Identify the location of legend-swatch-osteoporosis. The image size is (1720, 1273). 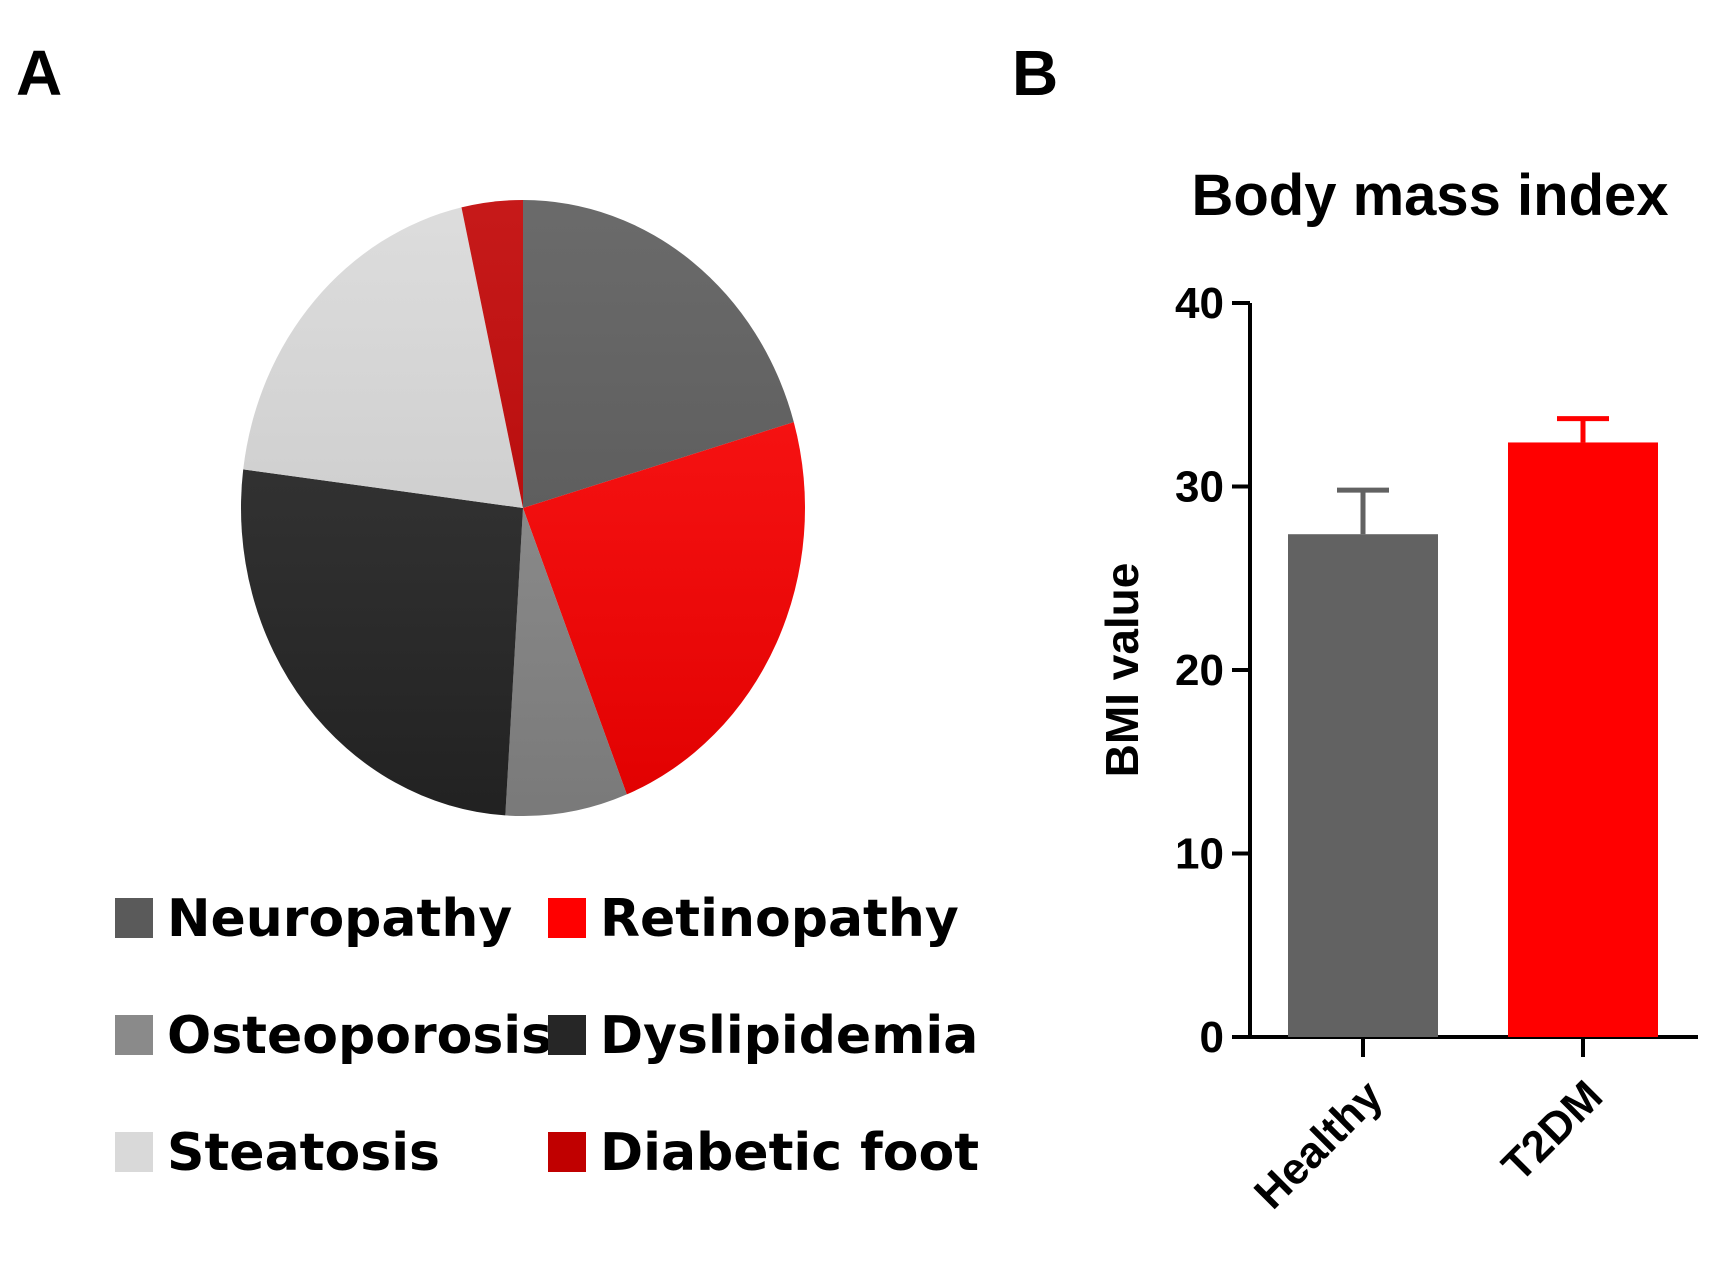
(134, 1035).